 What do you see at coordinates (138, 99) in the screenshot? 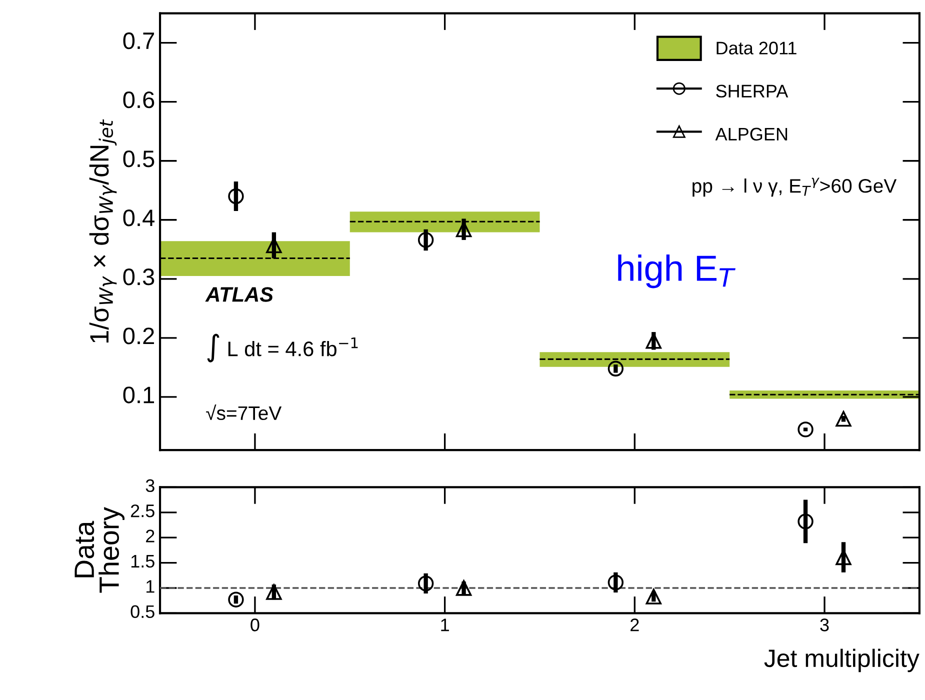
I see `y-tick-label: 0.6` at bounding box center [138, 99].